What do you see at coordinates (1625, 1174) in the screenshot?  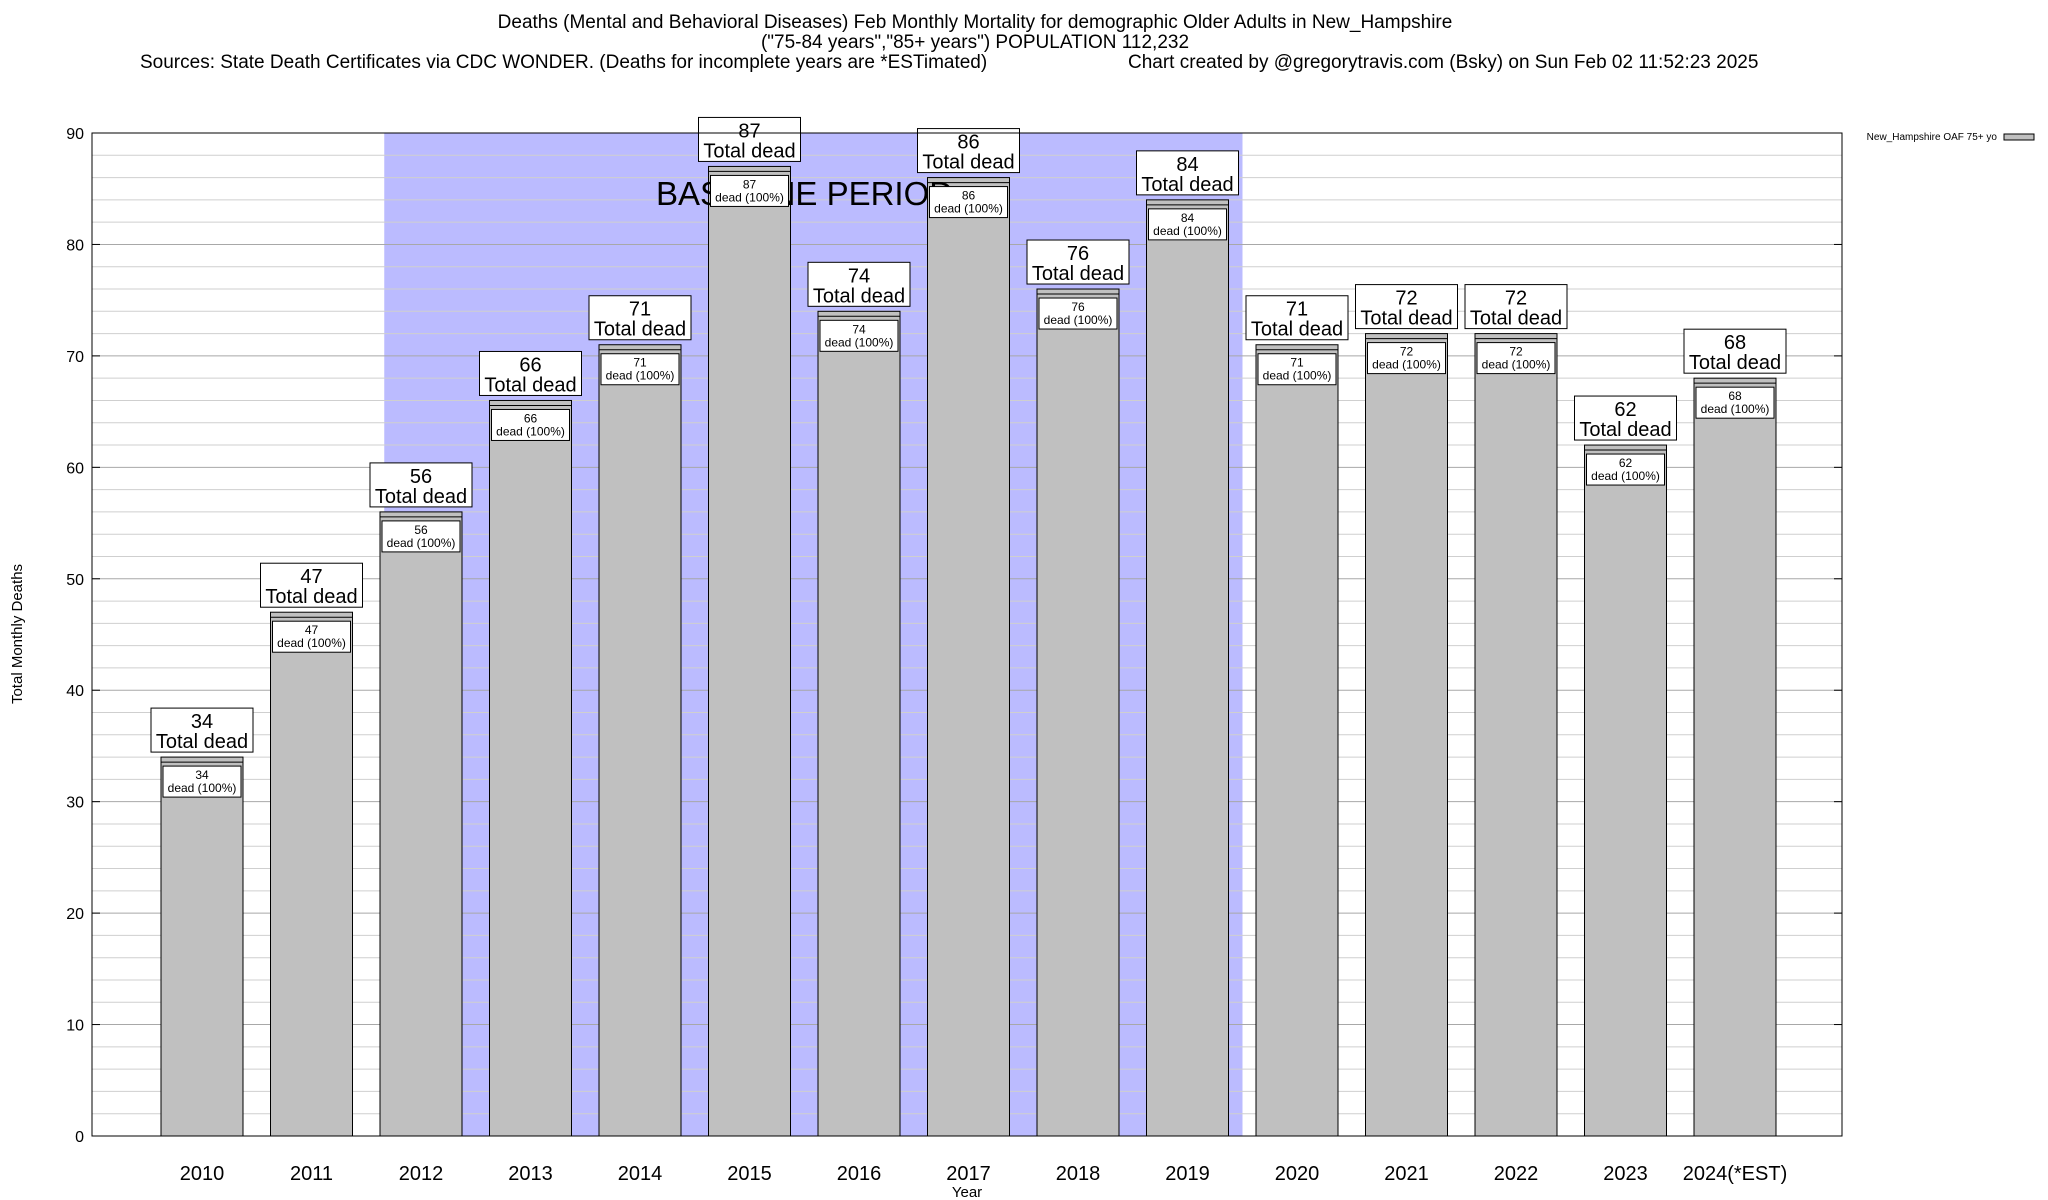 I see `x-tick-label: 2023` at bounding box center [1625, 1174].